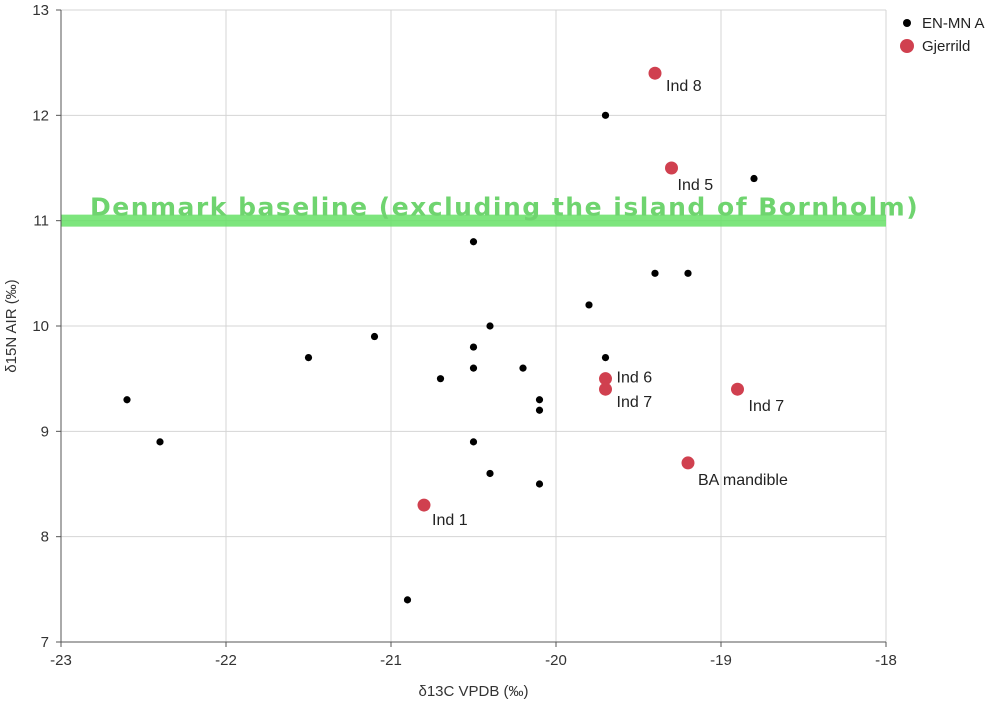 The image size is (1000, 704). Describe the element at coordinates (40, 326) in the screenshot. I see `y-tick-label: 10` at that location.